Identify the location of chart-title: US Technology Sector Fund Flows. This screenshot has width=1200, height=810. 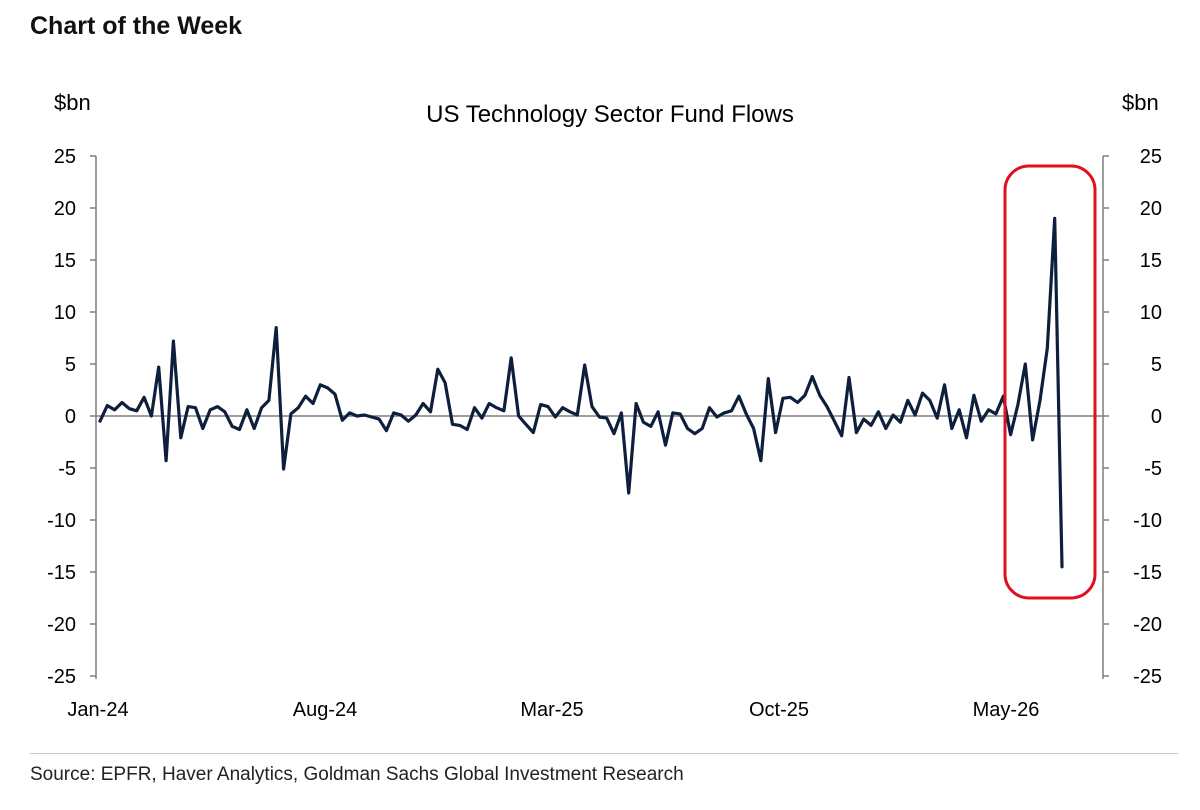
(610, 114).